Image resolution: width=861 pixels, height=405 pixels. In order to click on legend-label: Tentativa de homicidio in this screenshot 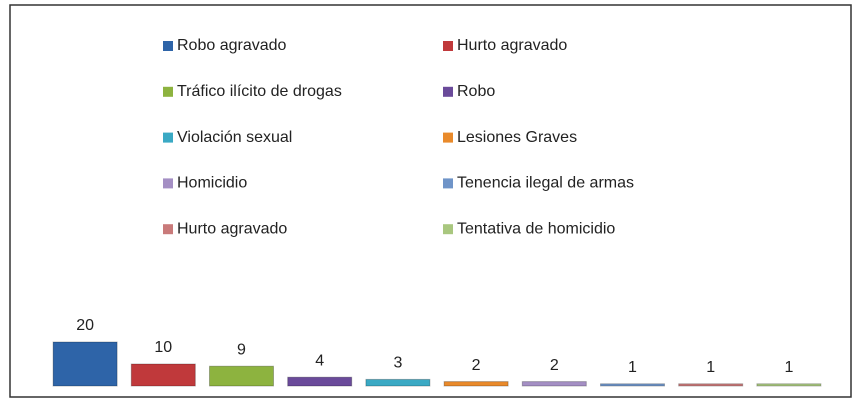, I will do `click(536, 228)`.